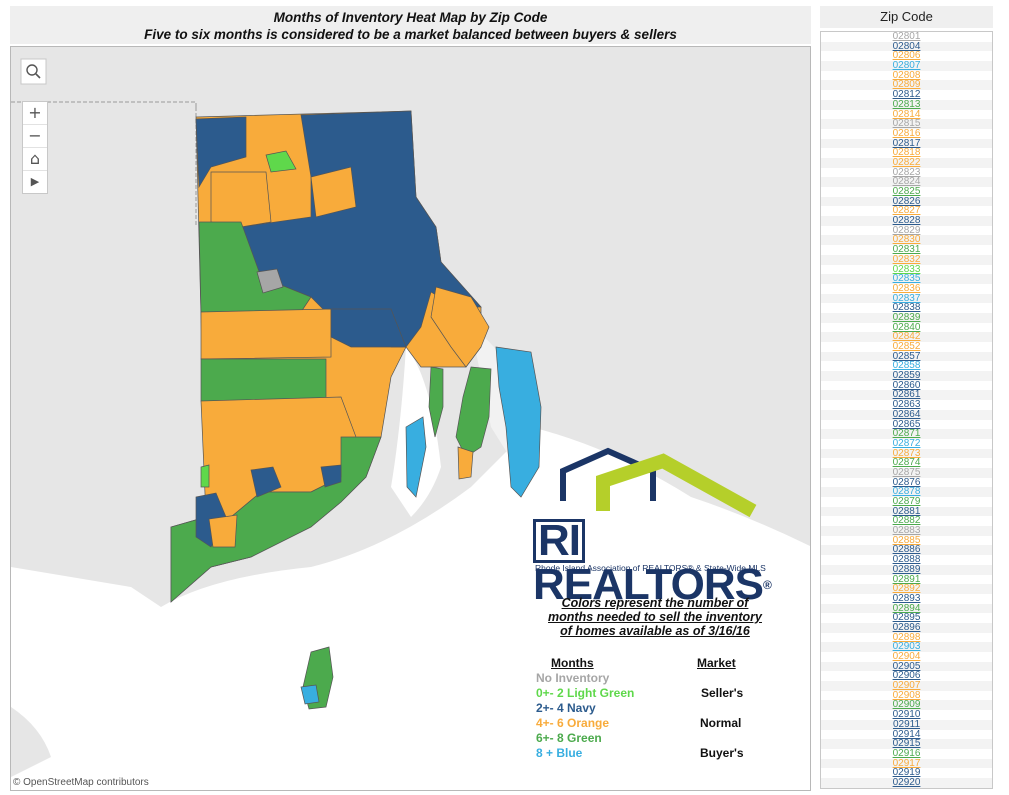 Image resolution: width=1009 pixels, height=795 pixels. Describe the element at coordinates (906, 163) in the screenshot. I see `zip-code-item: 02822` at that location.